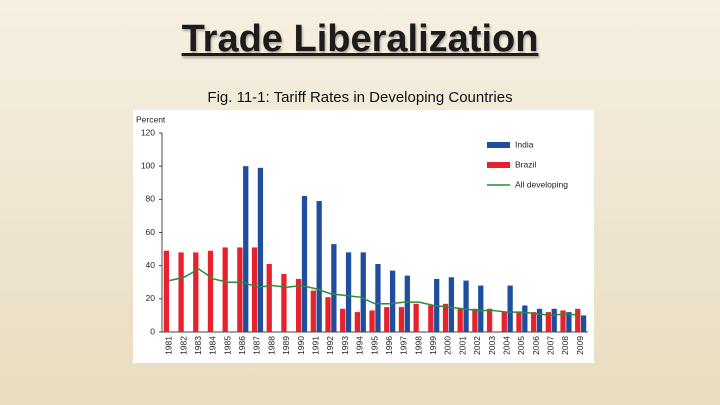  What do you see at coordinates (271, 345) in the screenshot?
I see `x-tick-label: 1988` at bounding box center [271, 345].